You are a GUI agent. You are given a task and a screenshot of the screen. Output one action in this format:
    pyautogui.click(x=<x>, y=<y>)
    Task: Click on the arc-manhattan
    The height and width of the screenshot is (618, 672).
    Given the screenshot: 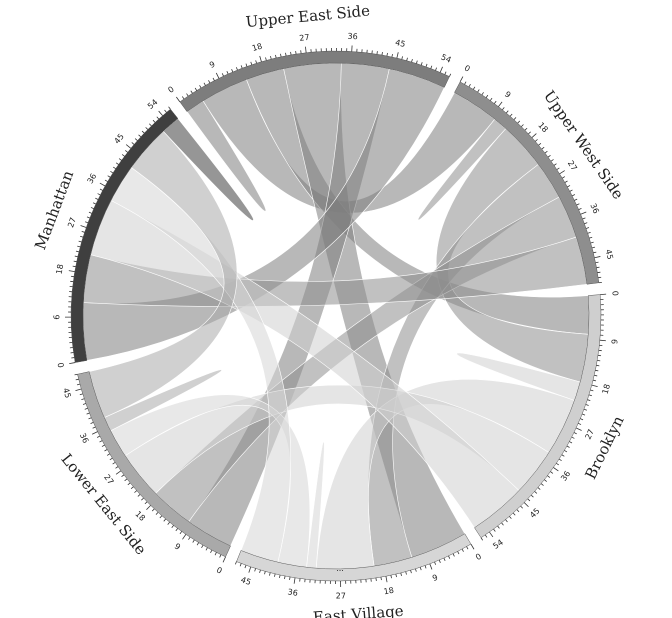 What is the action you would take?
    pyautogui.click(x=124, y=235)
    